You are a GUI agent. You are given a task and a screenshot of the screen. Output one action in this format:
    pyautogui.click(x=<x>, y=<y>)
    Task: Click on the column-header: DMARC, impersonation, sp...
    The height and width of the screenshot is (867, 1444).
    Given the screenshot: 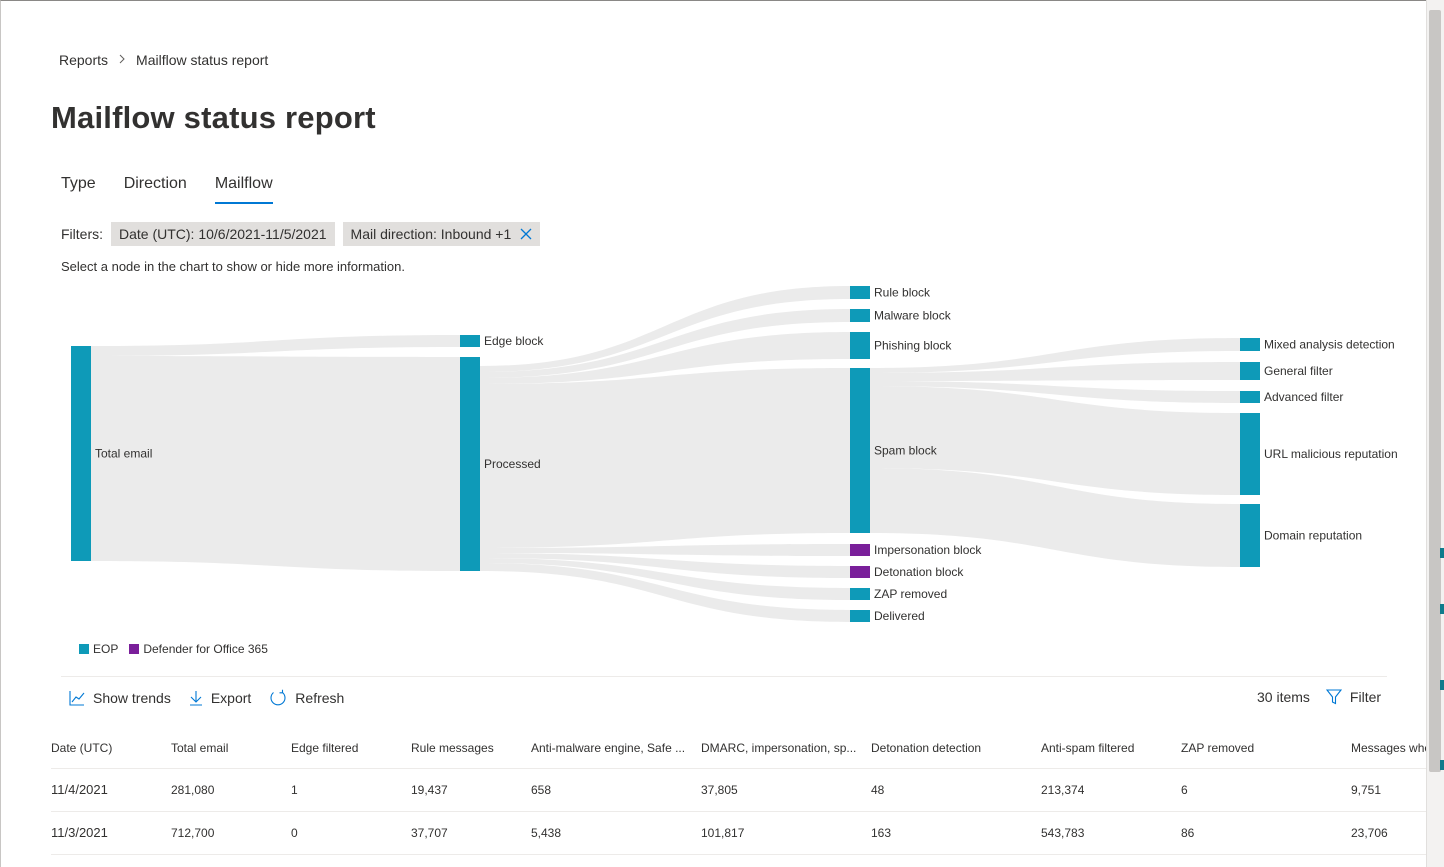 What is the action you would take?
    pyautogui.click(x=779, y=748)
    